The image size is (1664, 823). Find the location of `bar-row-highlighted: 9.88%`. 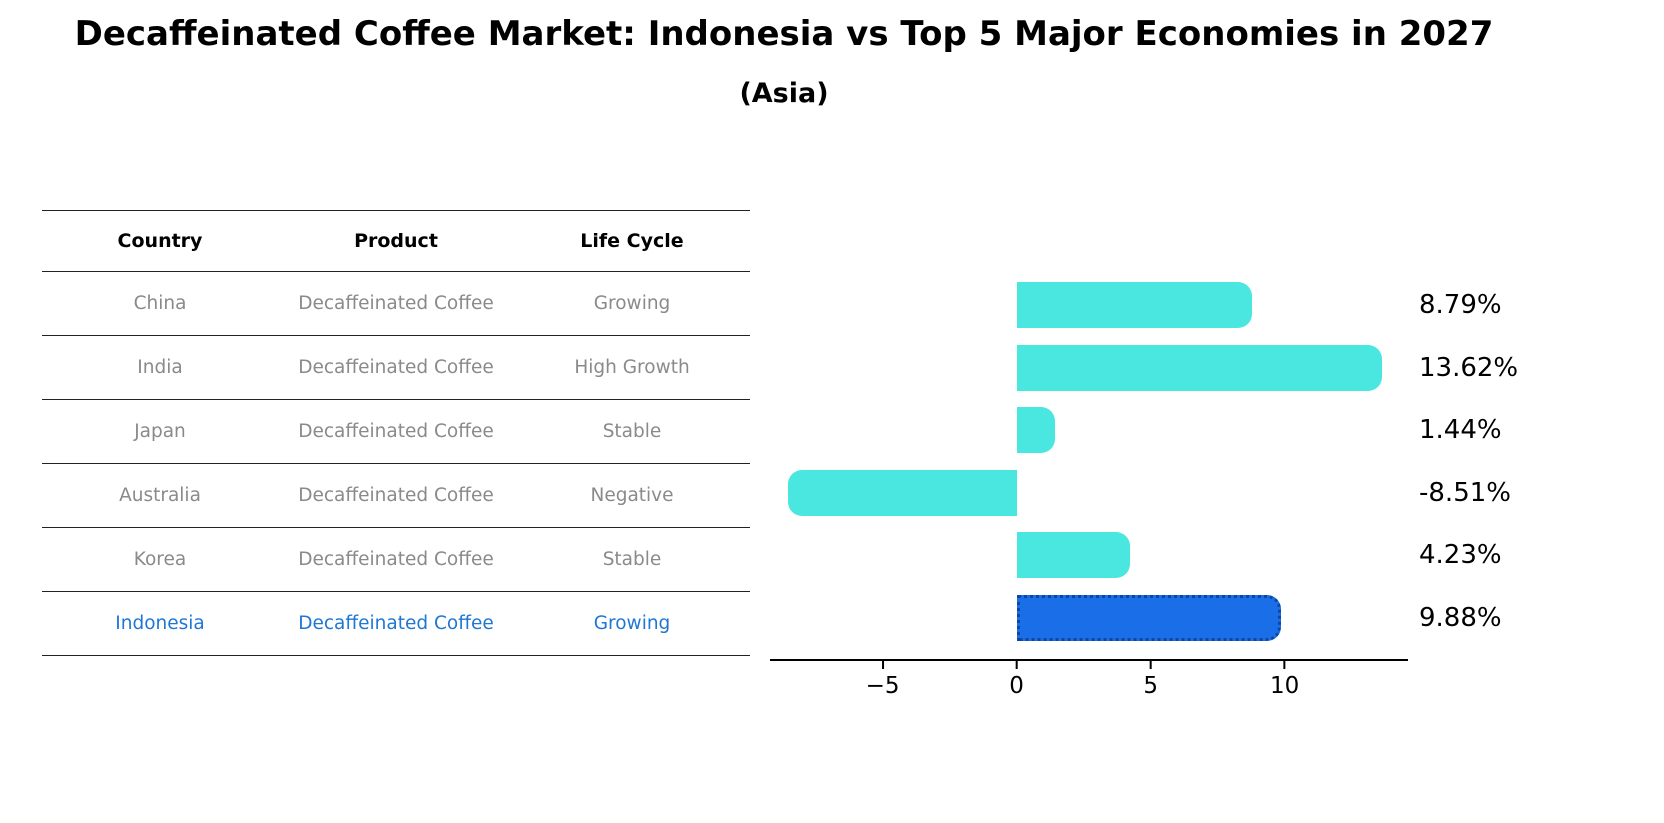

bar-row-highlighted: 9.88% is located at coordinates (1136, 618).